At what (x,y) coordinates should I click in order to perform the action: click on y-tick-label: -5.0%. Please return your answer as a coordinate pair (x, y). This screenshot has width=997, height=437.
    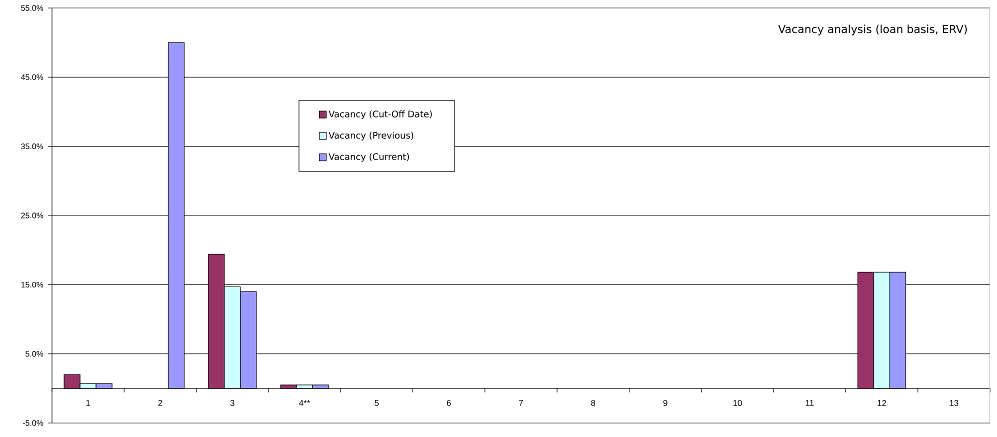
    Looking at the image, I should click on (33, 423).